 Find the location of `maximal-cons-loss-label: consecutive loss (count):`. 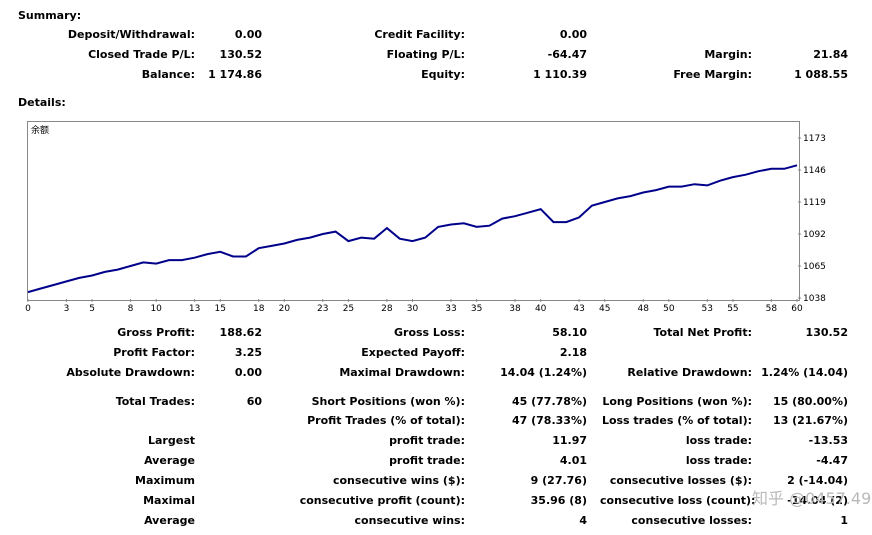

maximal-cons-loss-label: consecutive loss (count): is located at coordinates (678, 500).